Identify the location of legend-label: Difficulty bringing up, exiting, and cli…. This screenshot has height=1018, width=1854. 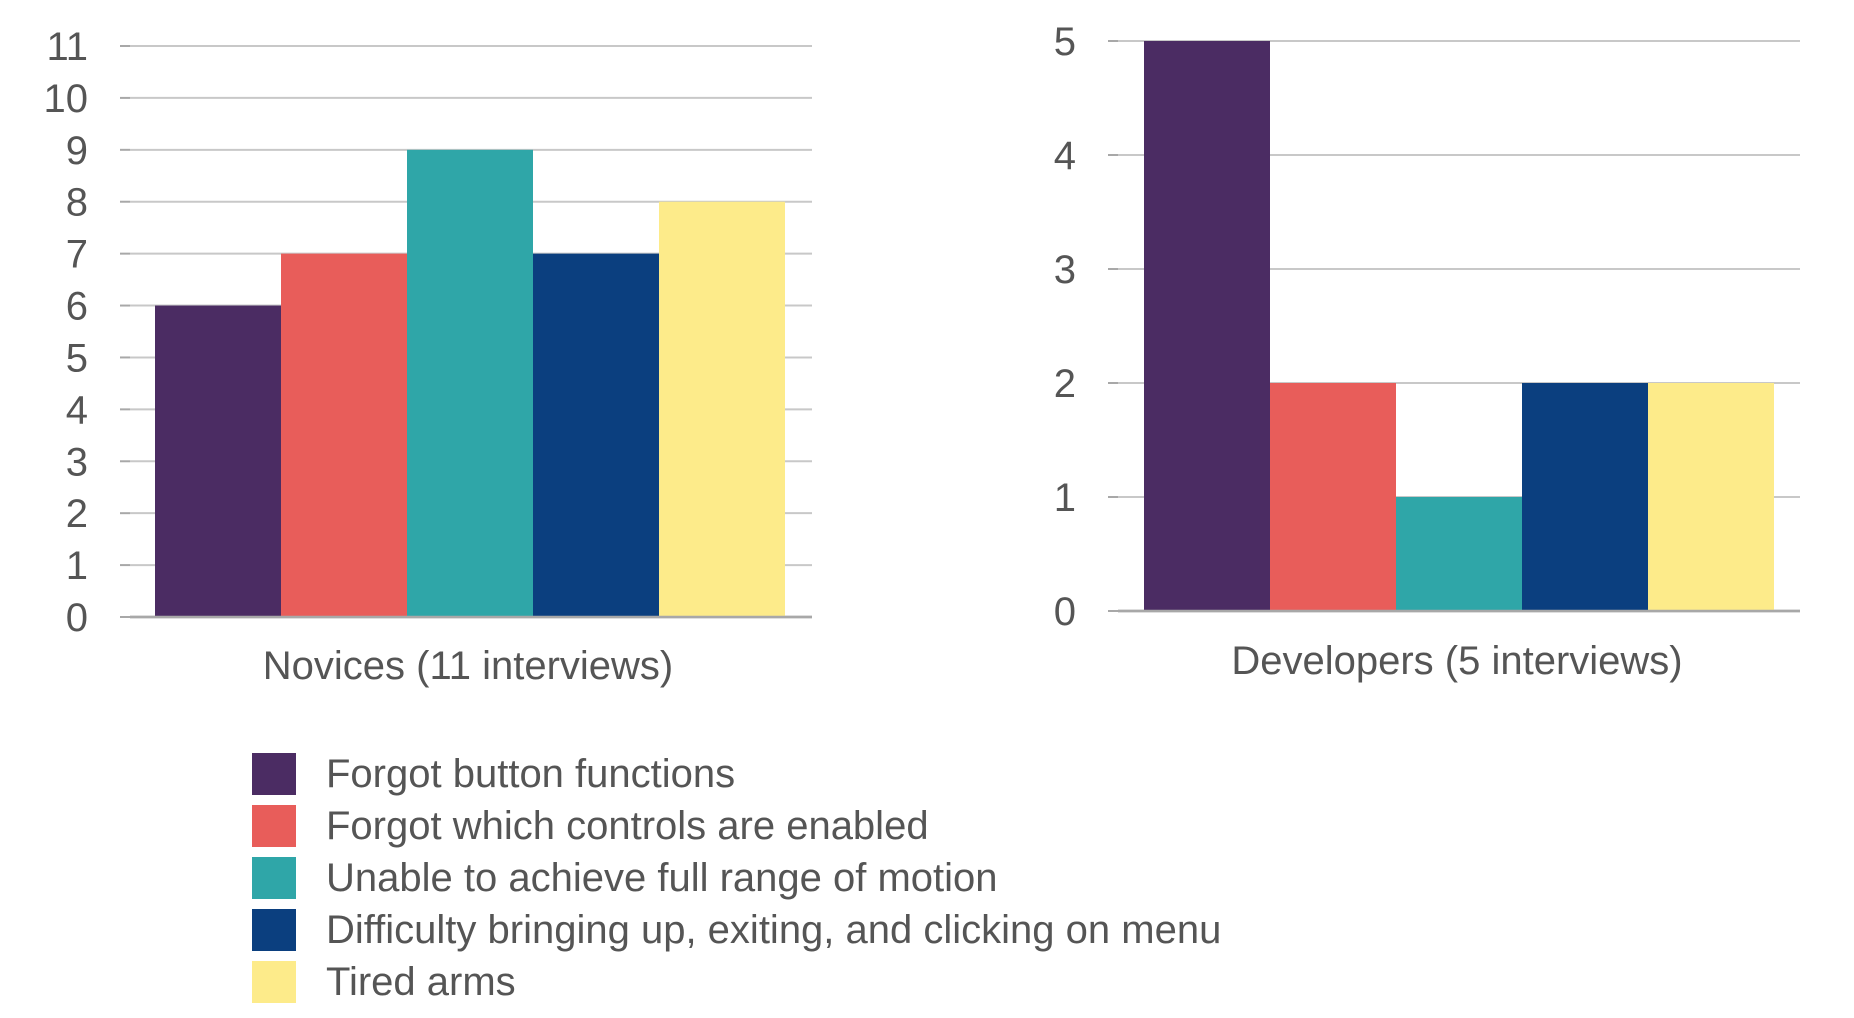
(774, 929).